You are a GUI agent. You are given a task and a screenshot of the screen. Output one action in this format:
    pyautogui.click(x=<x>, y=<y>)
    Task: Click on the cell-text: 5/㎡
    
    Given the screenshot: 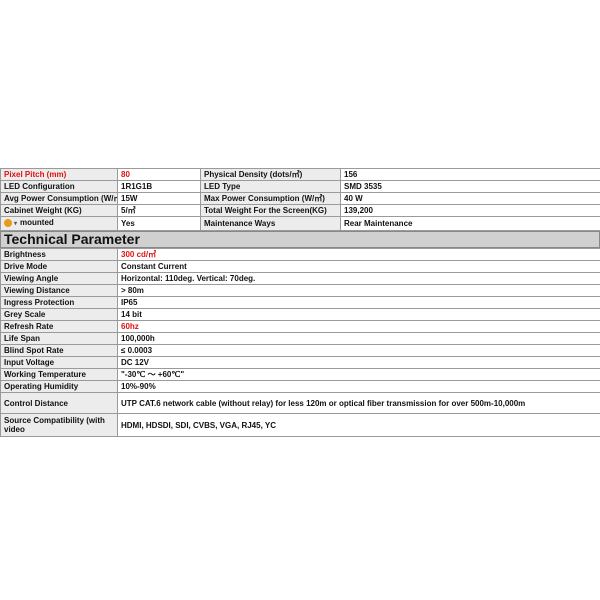 What is the action you would take?
    pyautogui.click(x=128, y=210)
    